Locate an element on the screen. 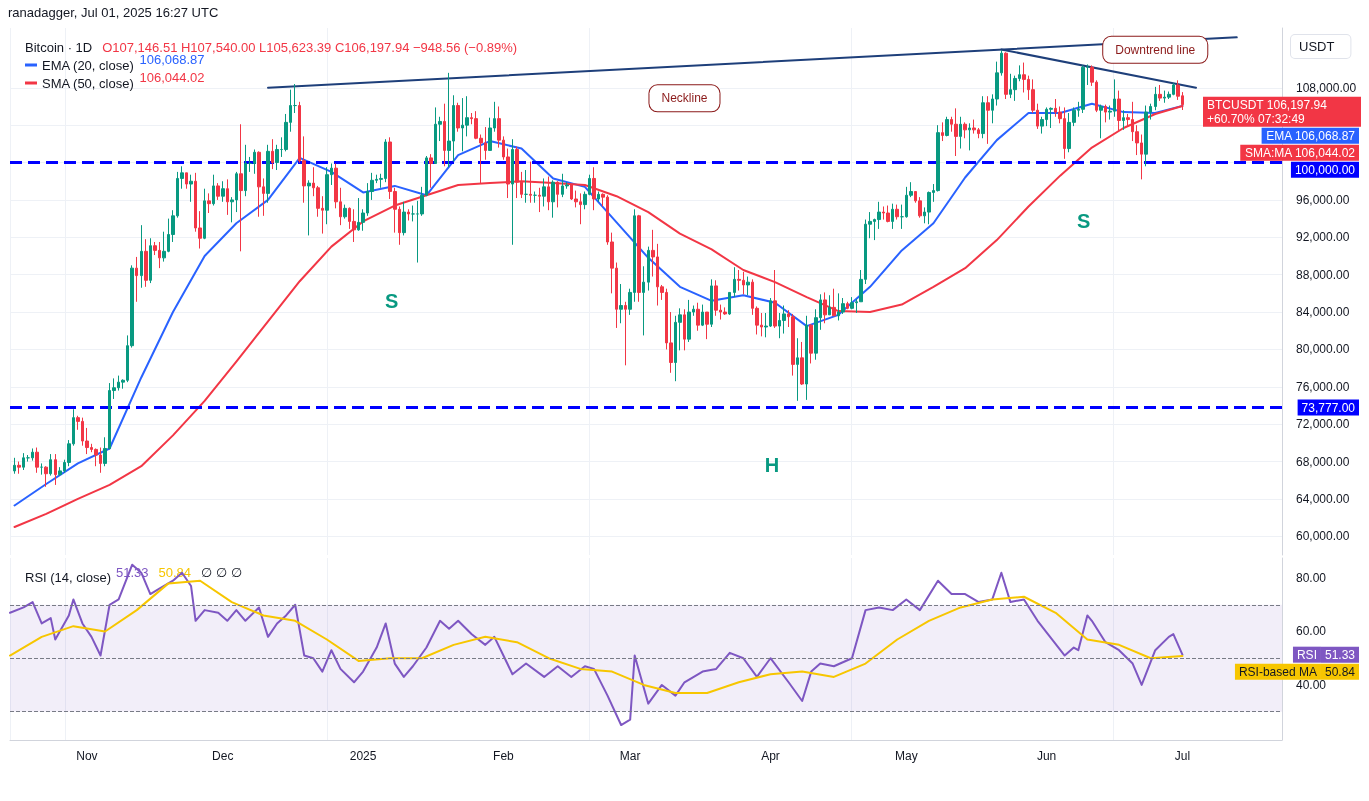  y-tick-label: 64,000.00 is located at coordinates (1323, 498).